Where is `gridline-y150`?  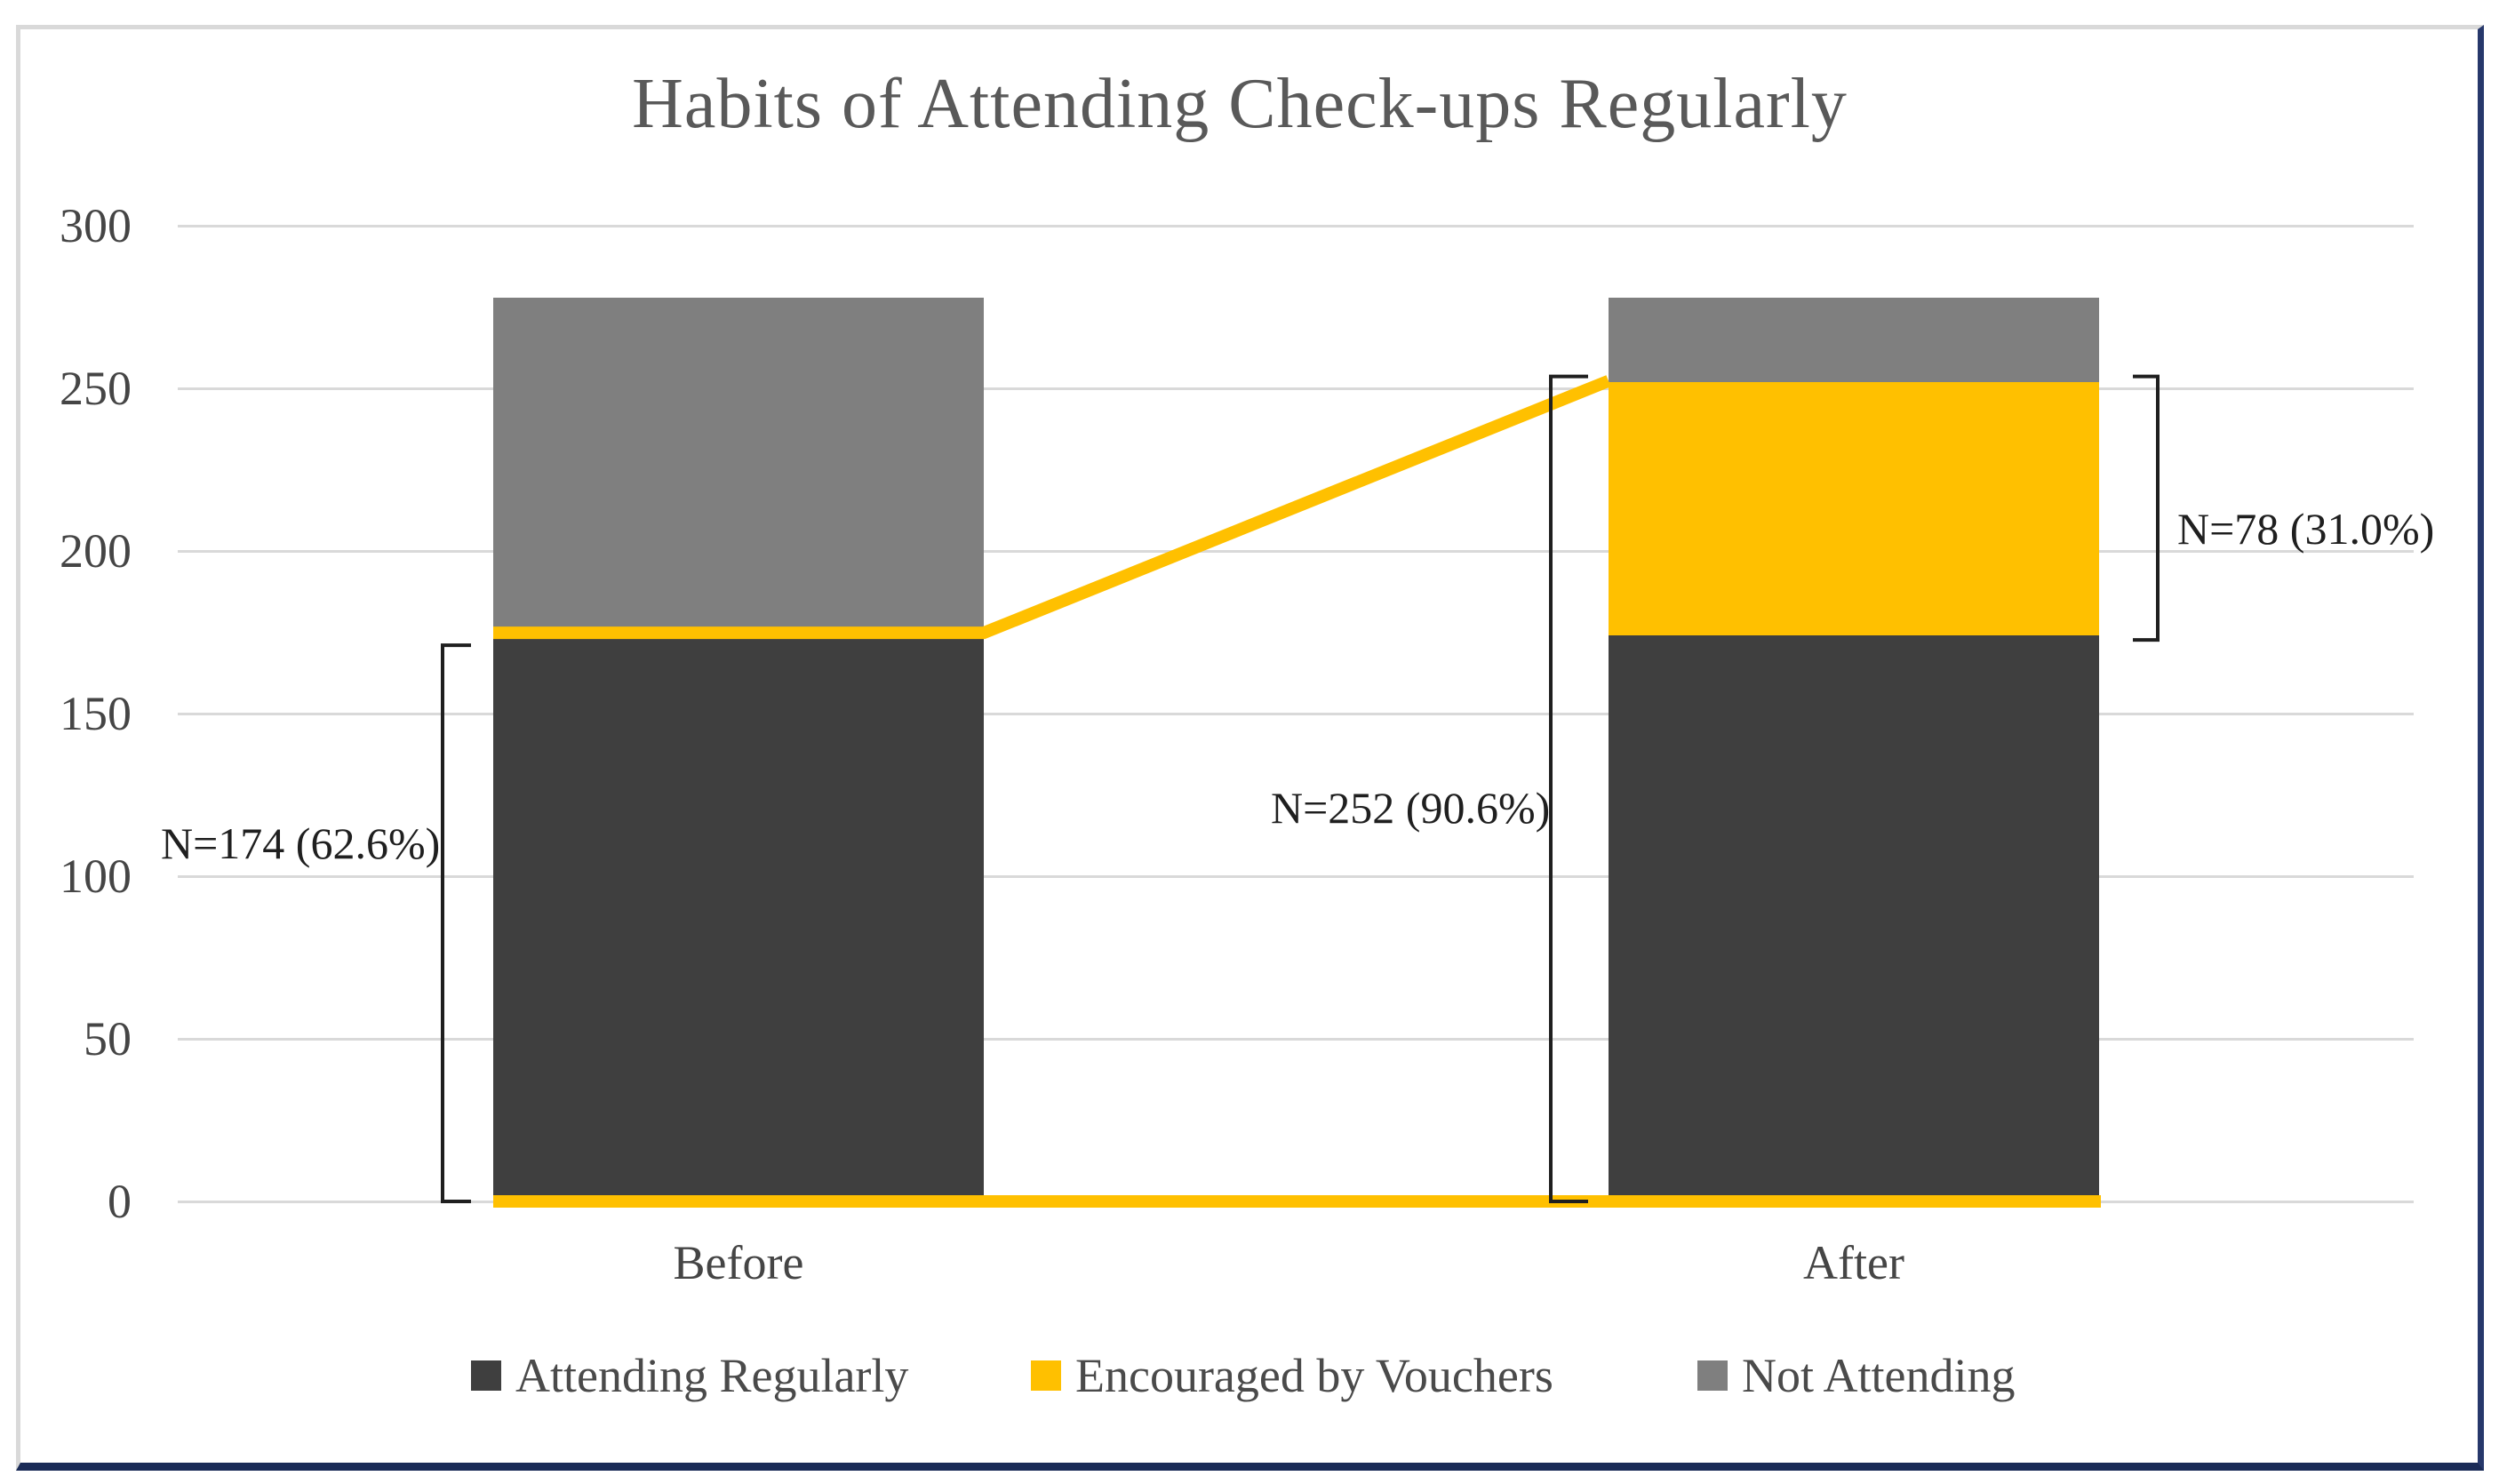 gridline-y150 is located at coordinates (1296, 714).